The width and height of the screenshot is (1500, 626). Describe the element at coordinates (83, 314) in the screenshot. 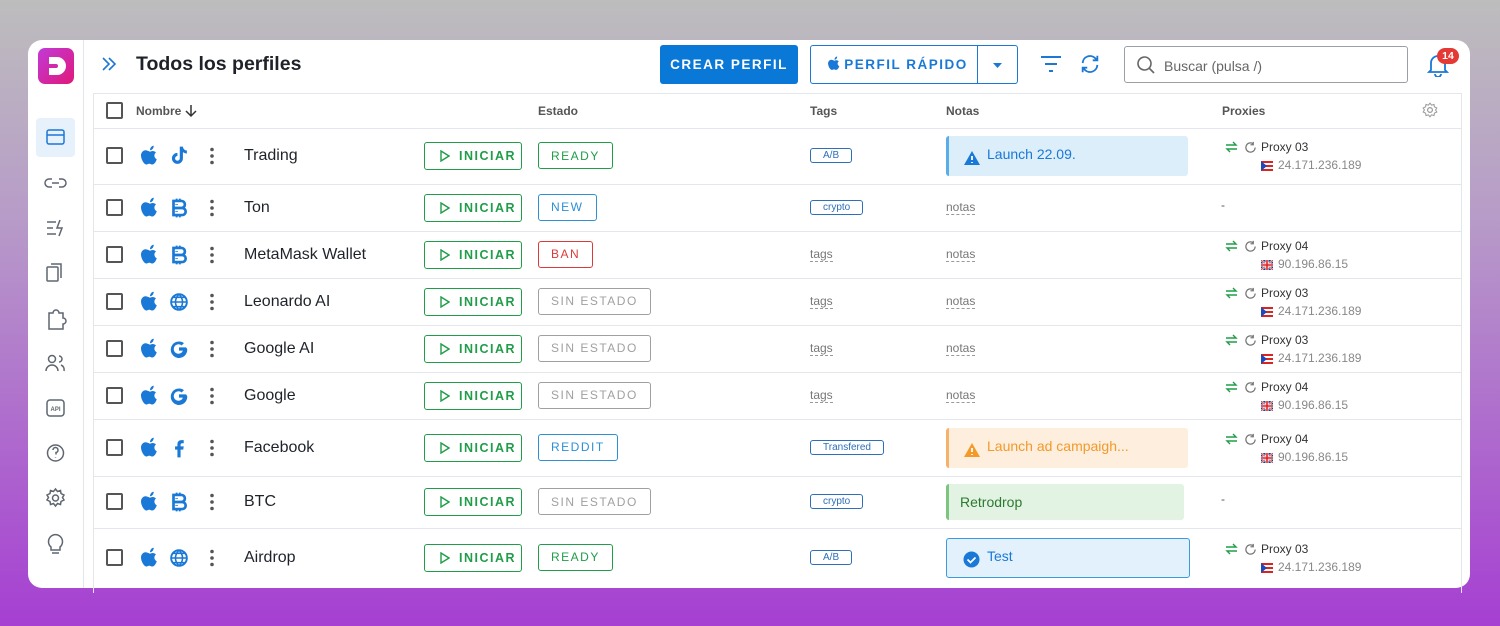

I see `sidebar-divider` at that location.